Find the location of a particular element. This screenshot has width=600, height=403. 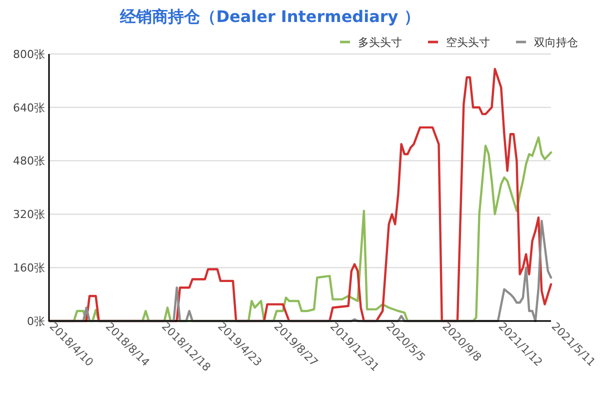

y-tick-label: 640张 is located at coordinates (29, 107).